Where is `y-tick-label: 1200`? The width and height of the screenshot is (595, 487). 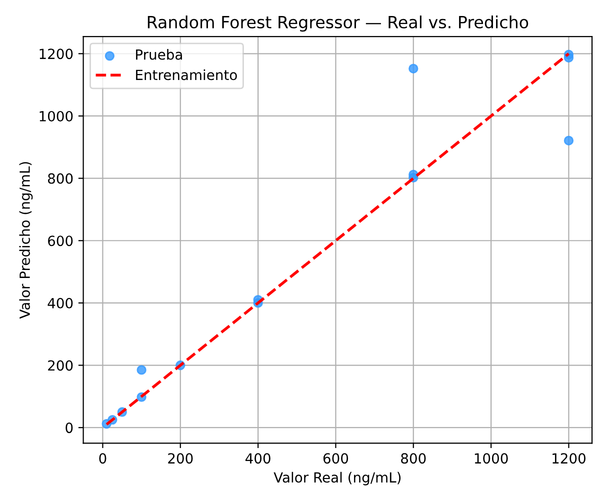 y-tick-label: 1200 is located at coordinates (56, 54).